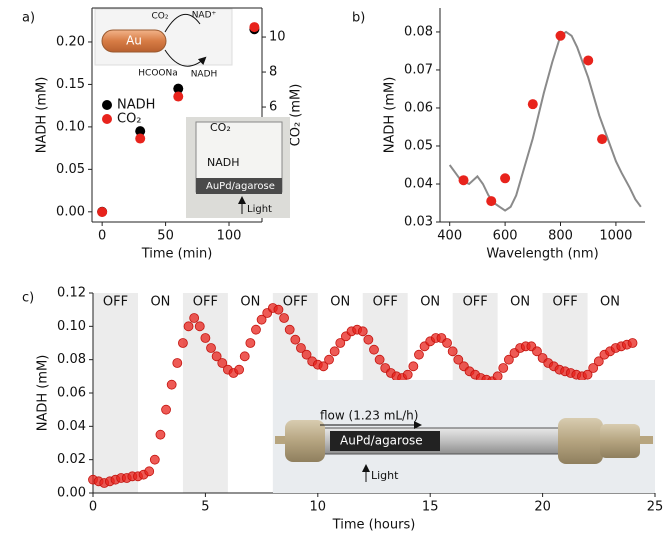 The width and height of the screenshot is (663, 538). What do you see at coordinates (542, 507) in the screenshot?
I see `x-tick-label: 20` at bounding box center [542, 507].